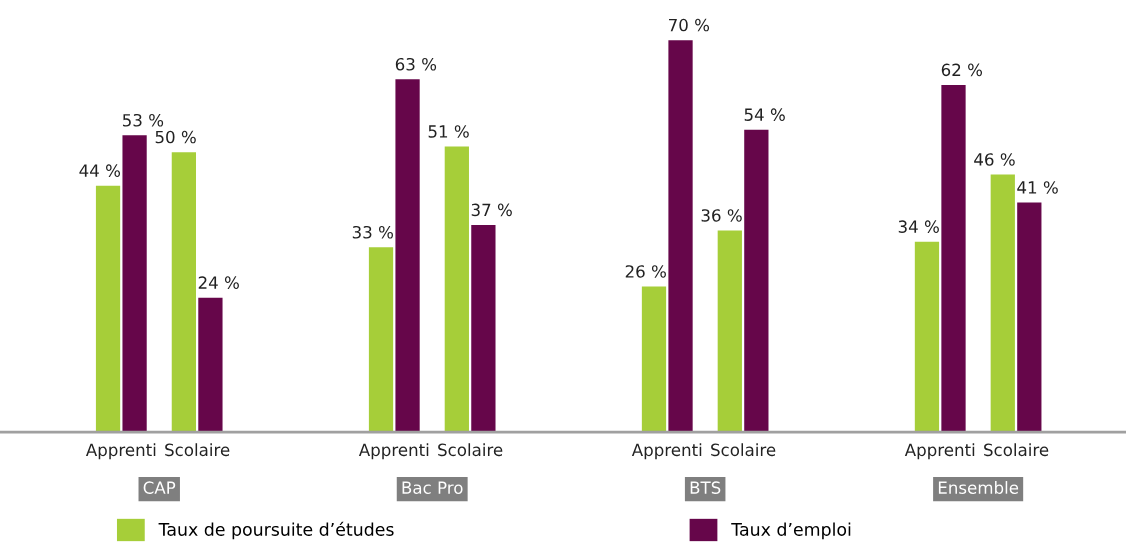 The height and width of the screenshot is (554, 1126). Describe the element at coordinates (372, 232) in the screenshot. I see `data-label: 33 %` at that location.